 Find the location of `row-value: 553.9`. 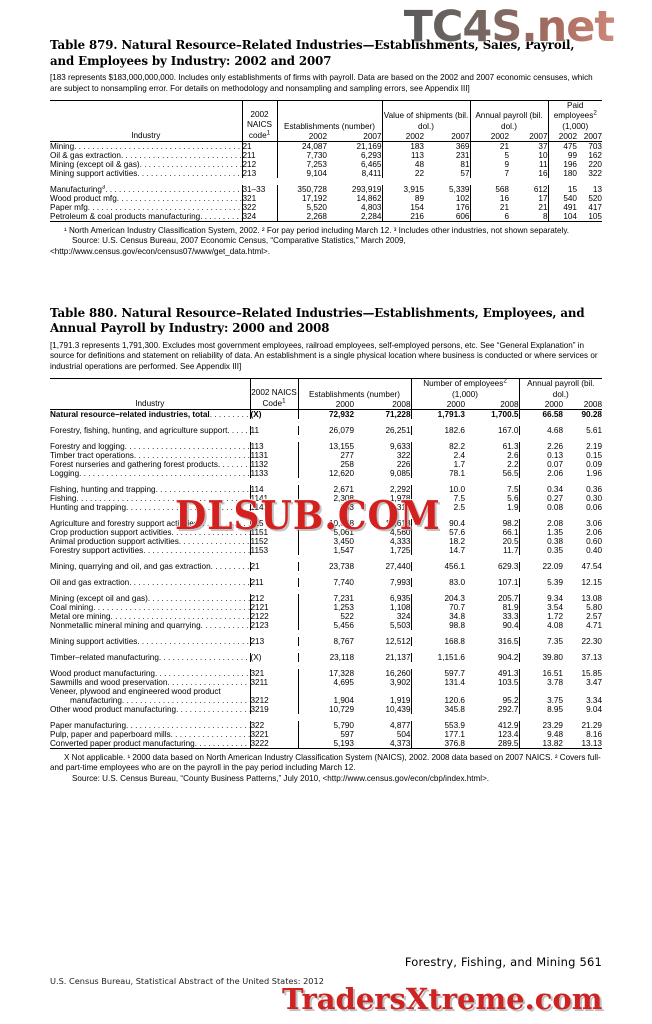

row-value: 553.9 is located at coordinates (437, 725).